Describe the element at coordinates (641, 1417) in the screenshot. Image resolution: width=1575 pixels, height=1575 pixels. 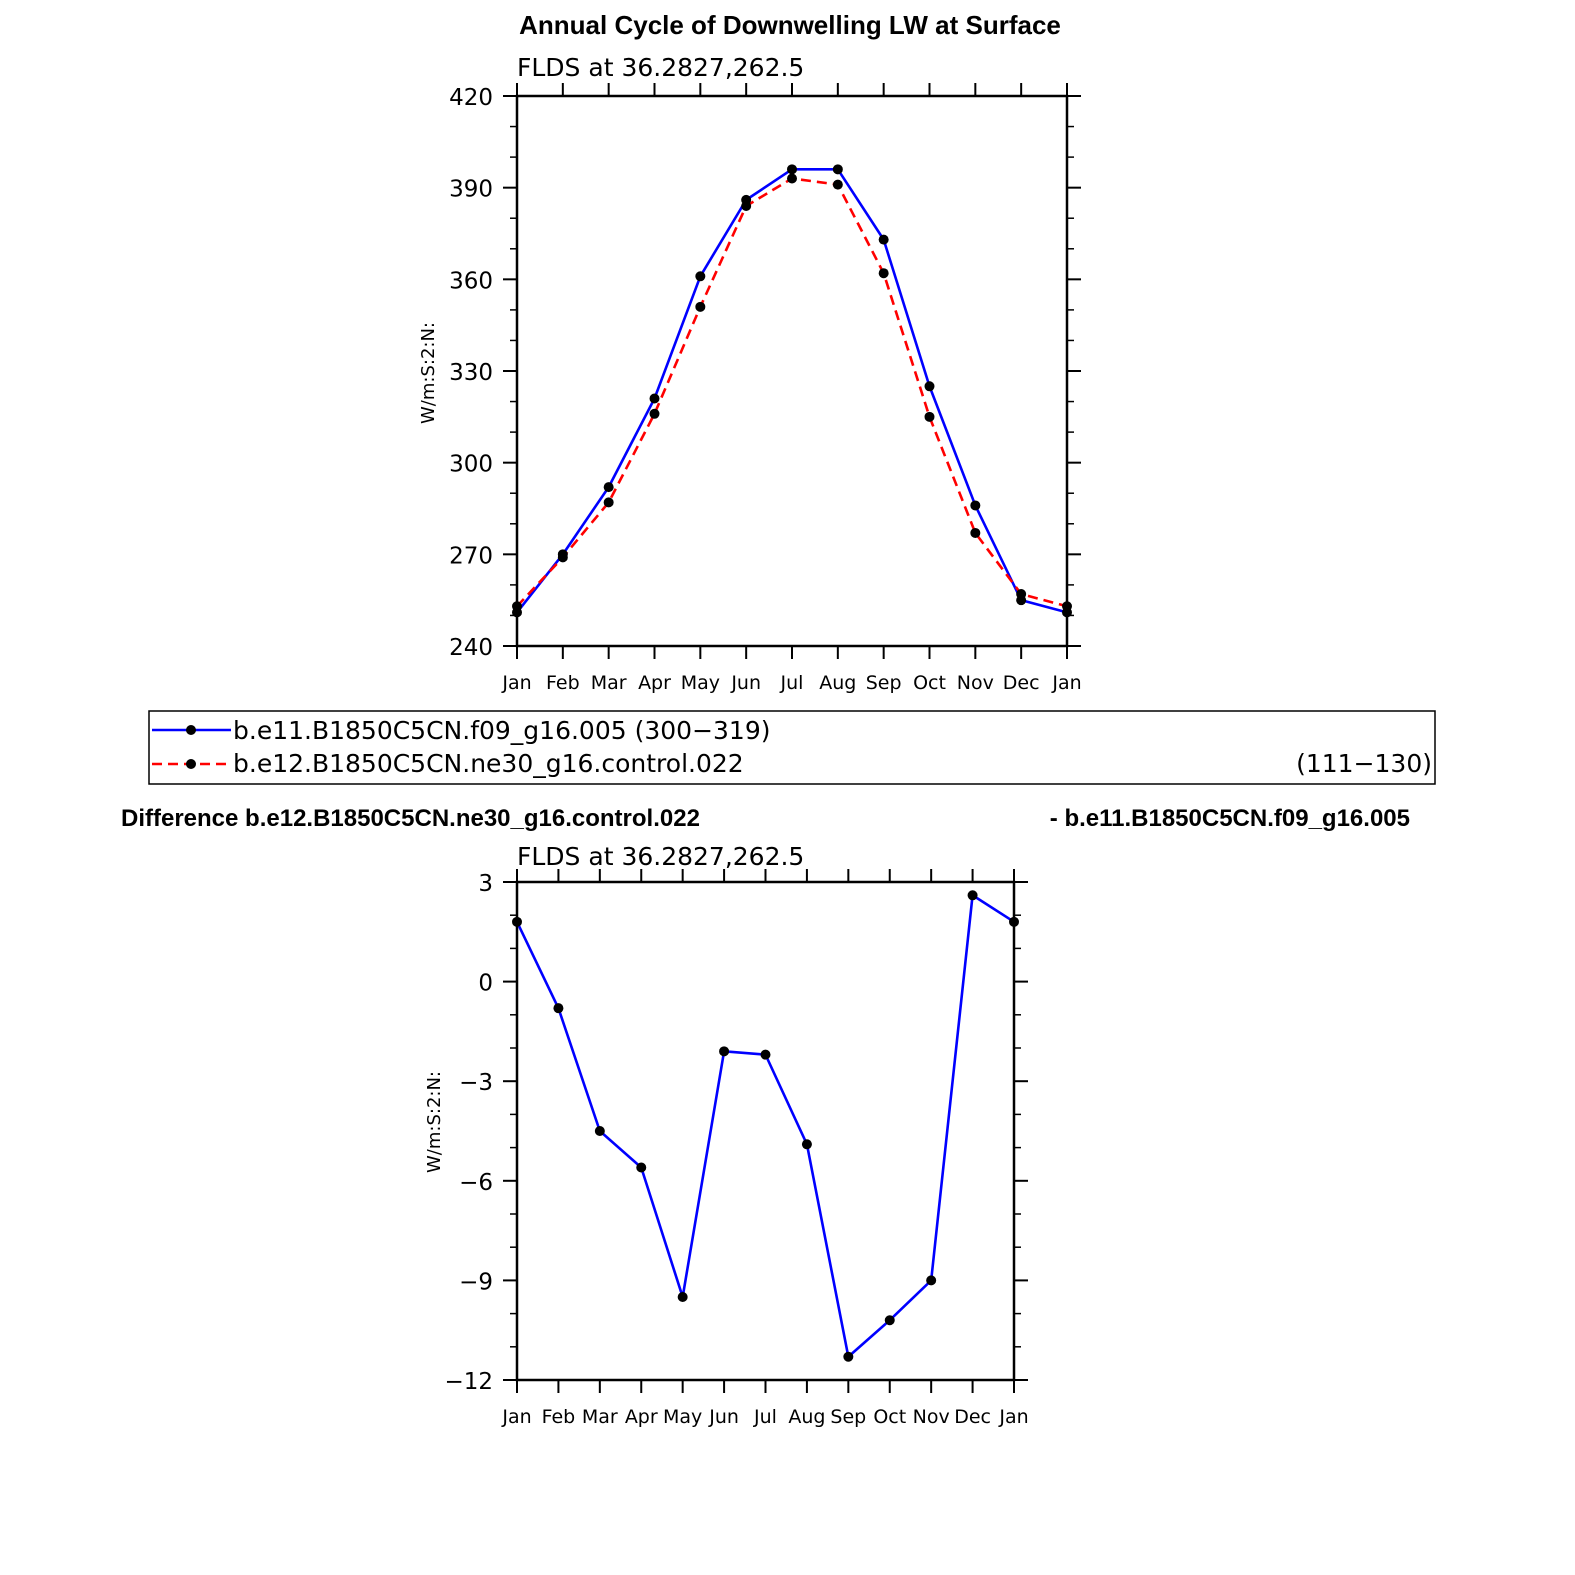
I see `bottom-x-tick-label: Apr` at that location.